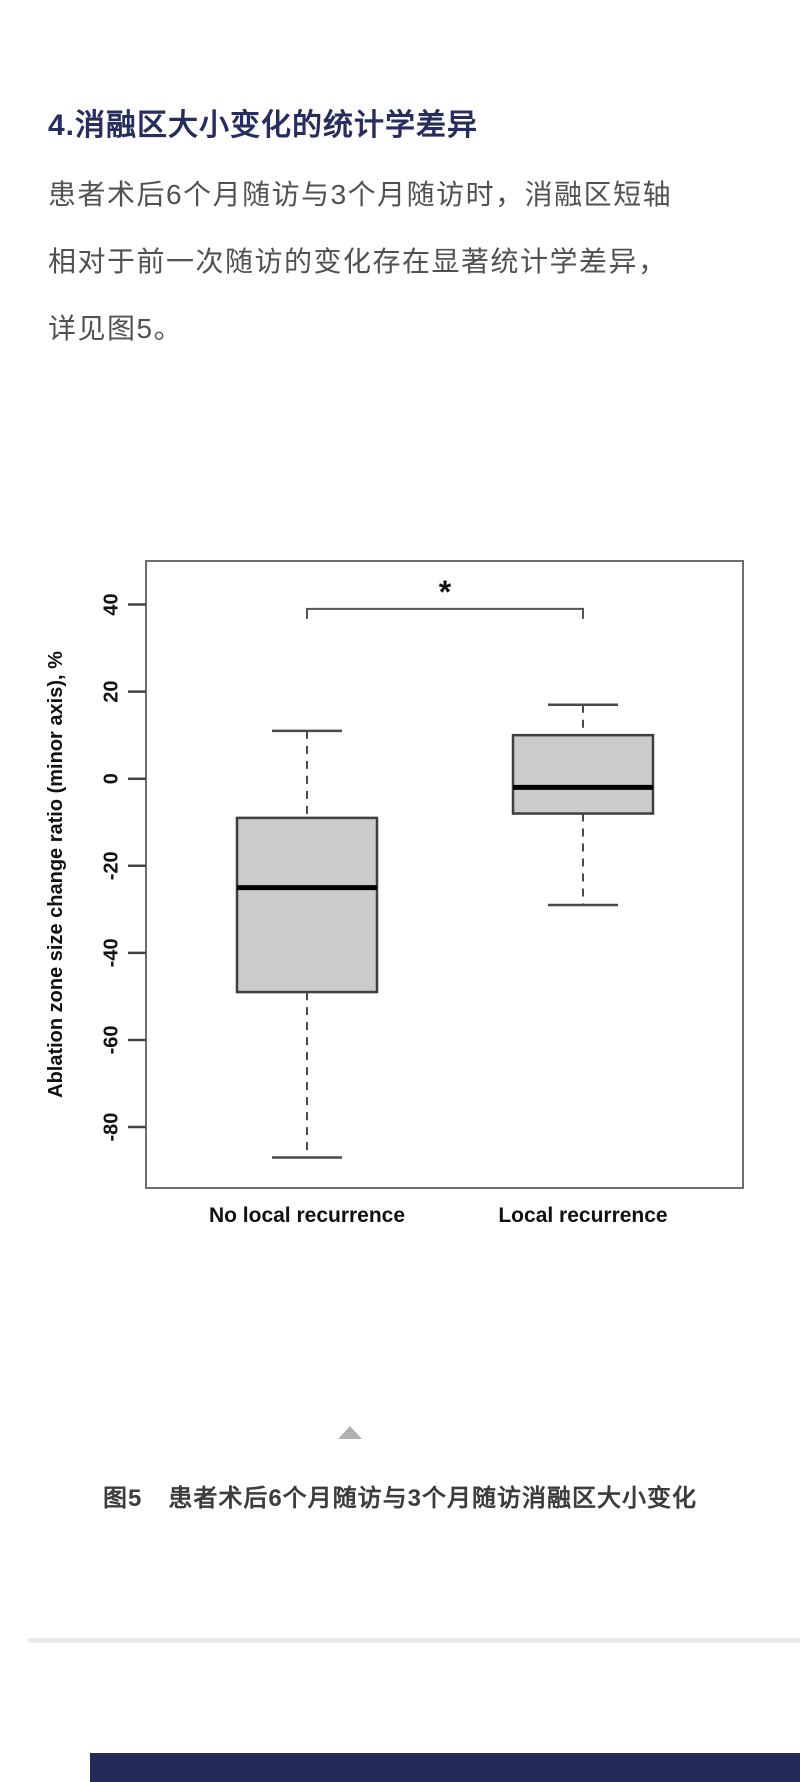  Describe the element at coordinates (582, 1215) in the screenshot. I see `x-category-label: Local recurrence` at that location.